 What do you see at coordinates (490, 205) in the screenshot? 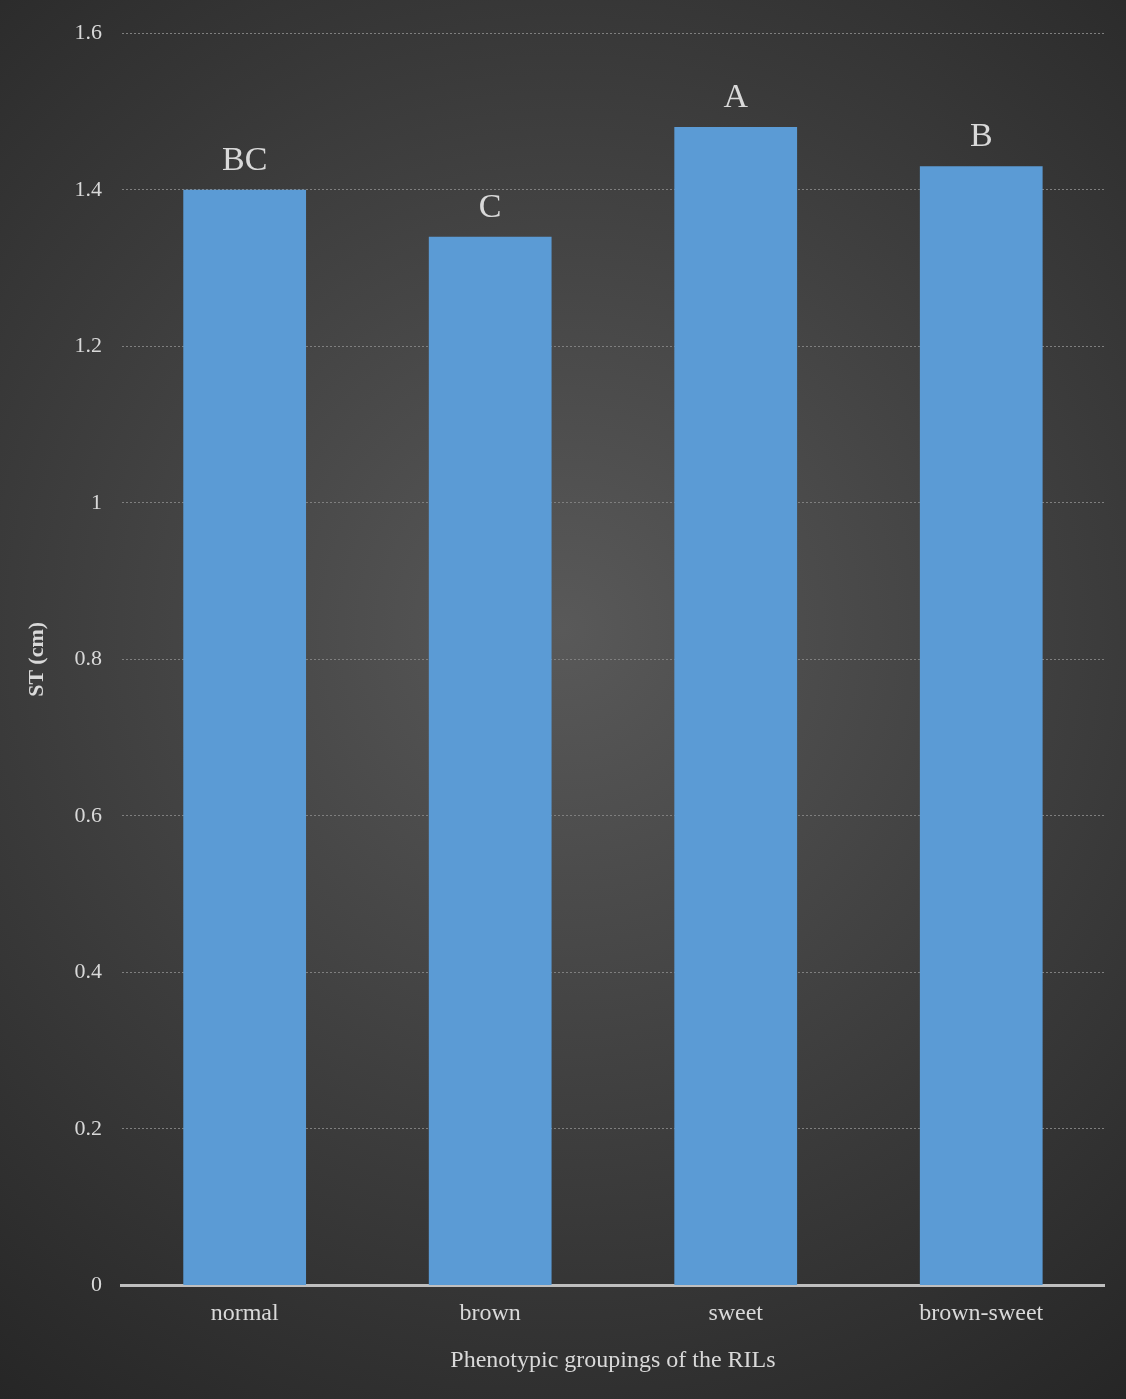
I see `annotation: C` at bounding box center [490, 205].